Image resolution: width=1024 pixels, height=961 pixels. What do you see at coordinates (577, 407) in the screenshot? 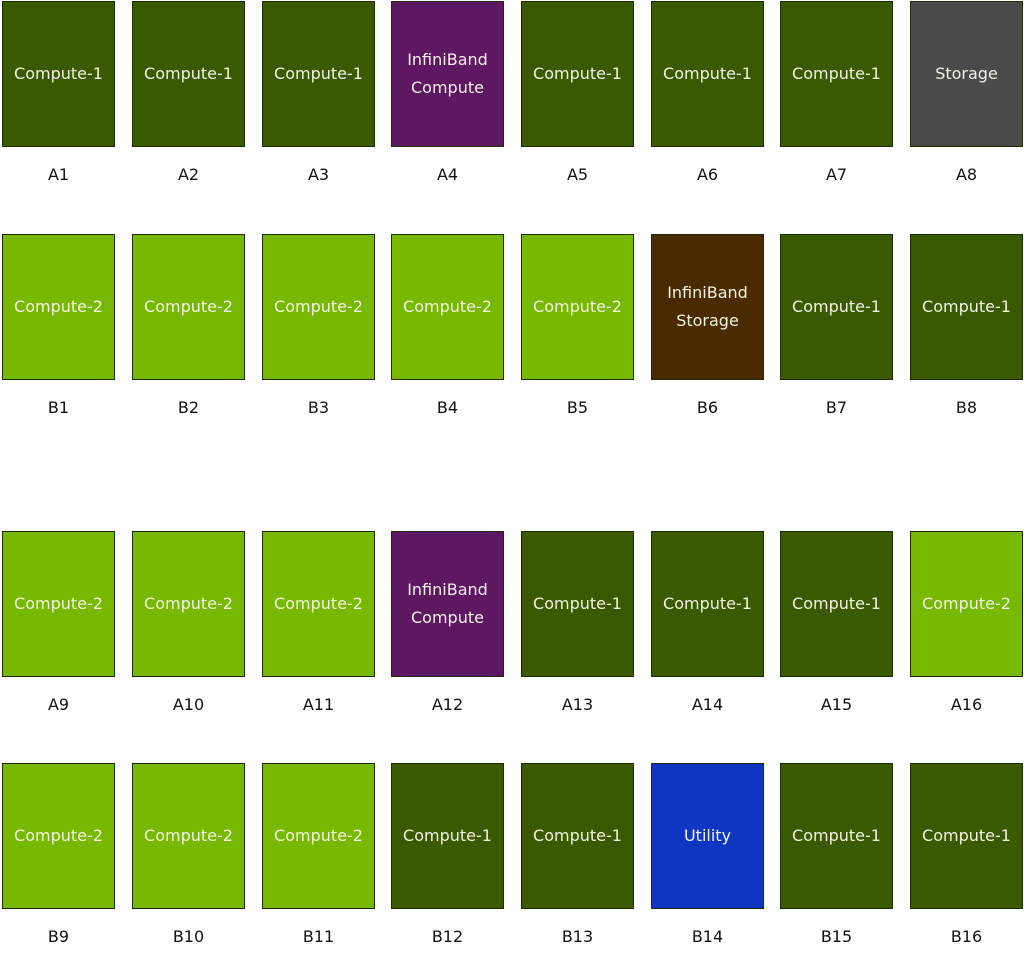
I see `slot-id-label: B5` at bounding box center [577, 407].